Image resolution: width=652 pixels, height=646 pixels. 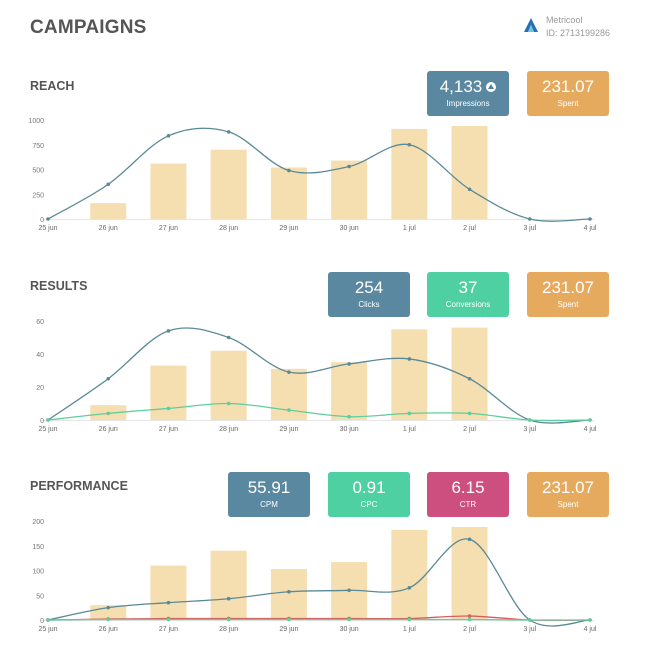 I want to click on kpi-cpm-value: 55.91, so click(x=269, y=487).